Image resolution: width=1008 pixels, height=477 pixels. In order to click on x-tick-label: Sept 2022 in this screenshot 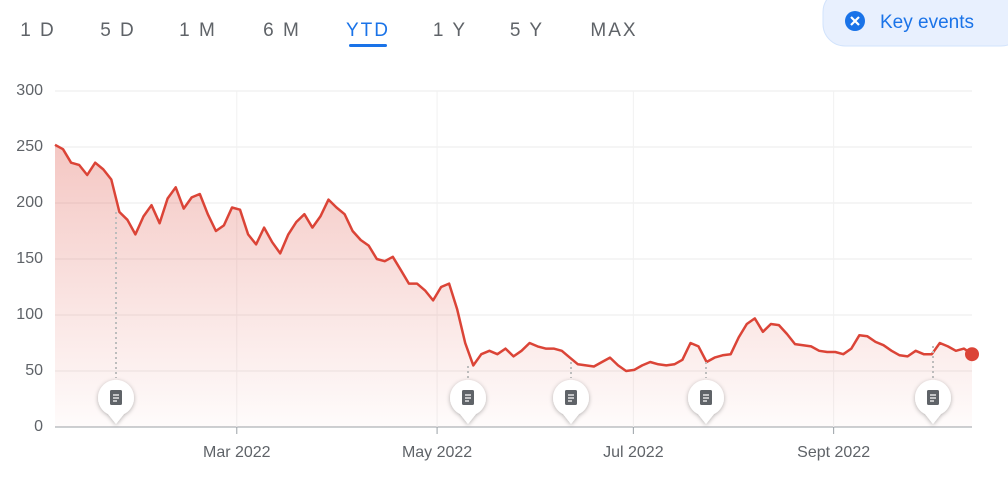, I will do `click(833, 452)`.